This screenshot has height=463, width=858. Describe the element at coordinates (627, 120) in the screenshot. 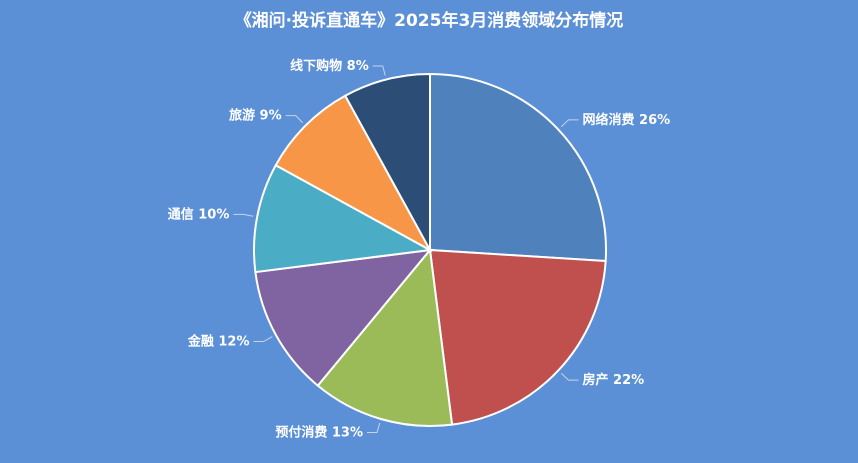

I see `data-label-1: 网络消费 26%` at that location.